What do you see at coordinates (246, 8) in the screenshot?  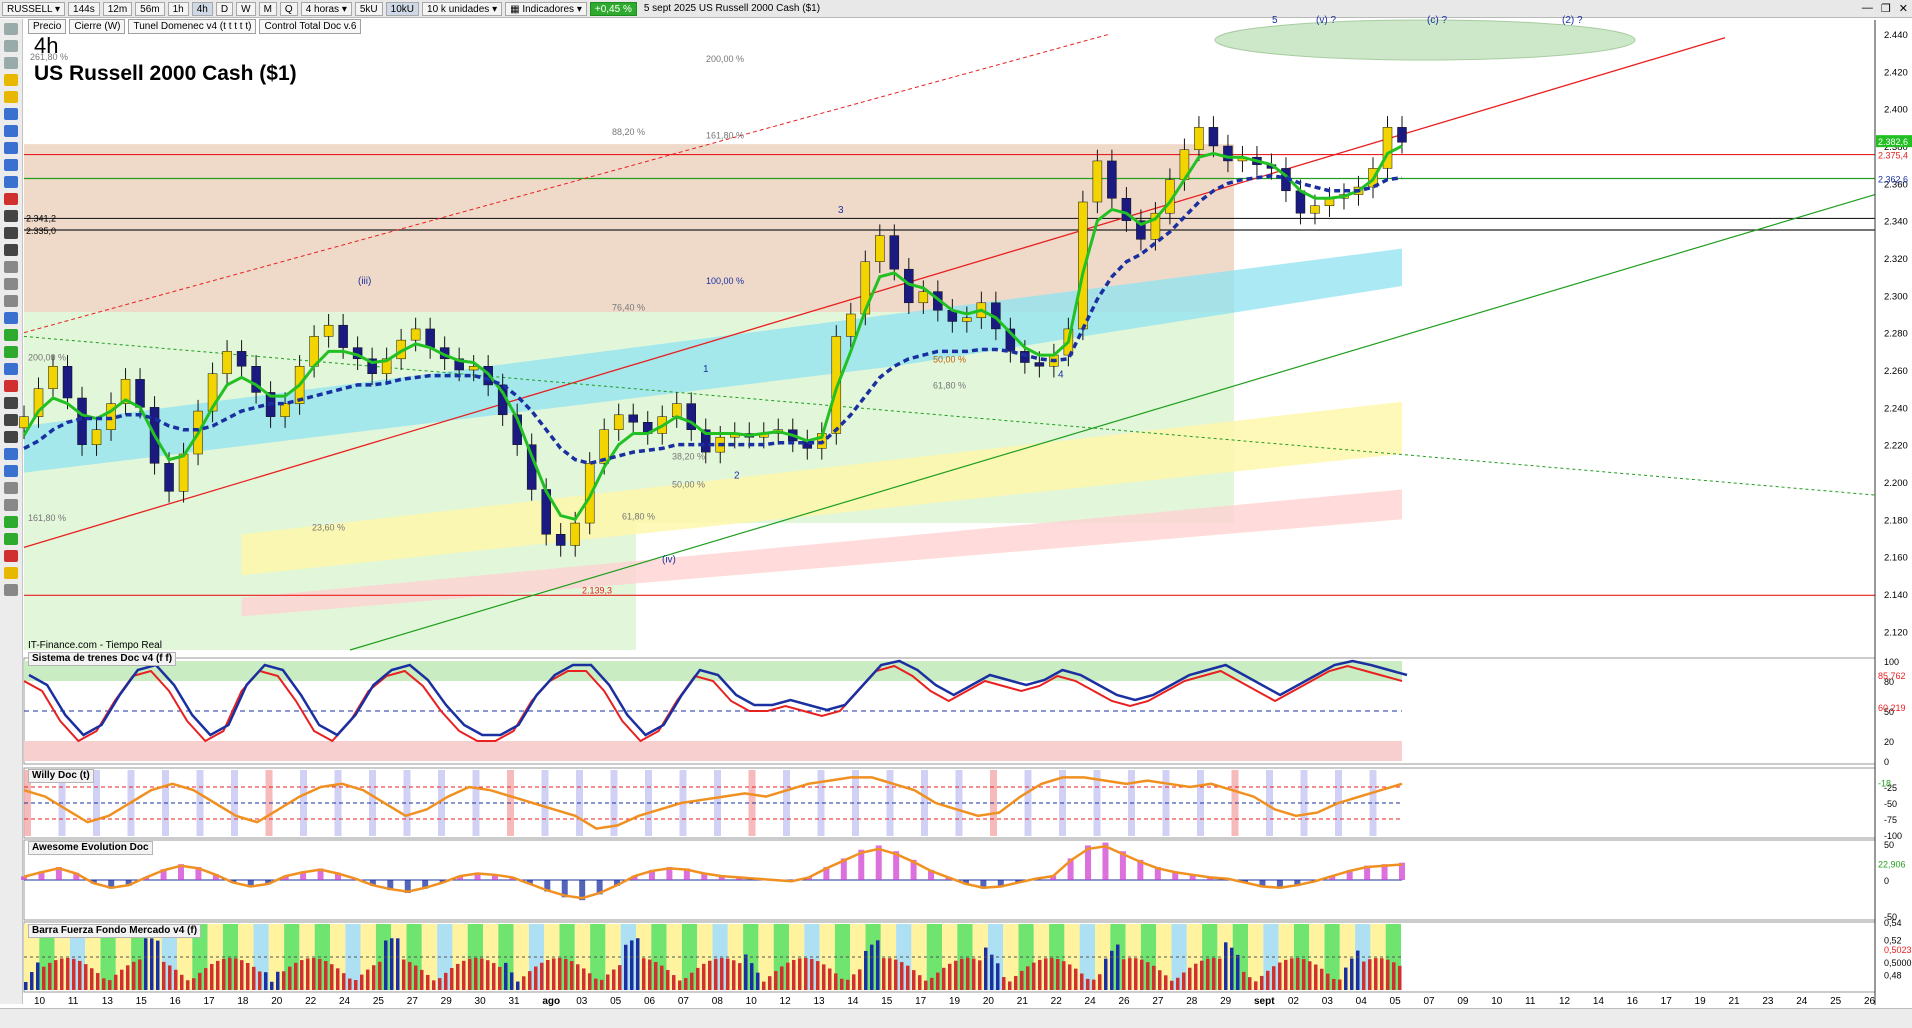 I see `interval-w: W` at bounding box center [246, 8].